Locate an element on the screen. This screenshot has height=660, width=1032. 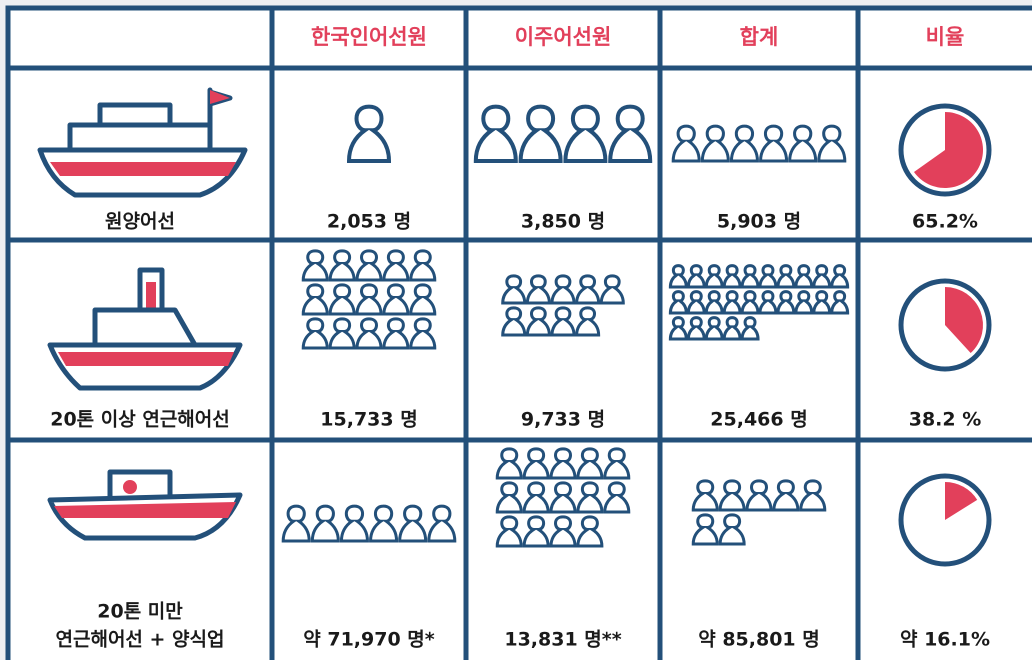
row-label: 원양어선 is located at coordinates (140, 222).